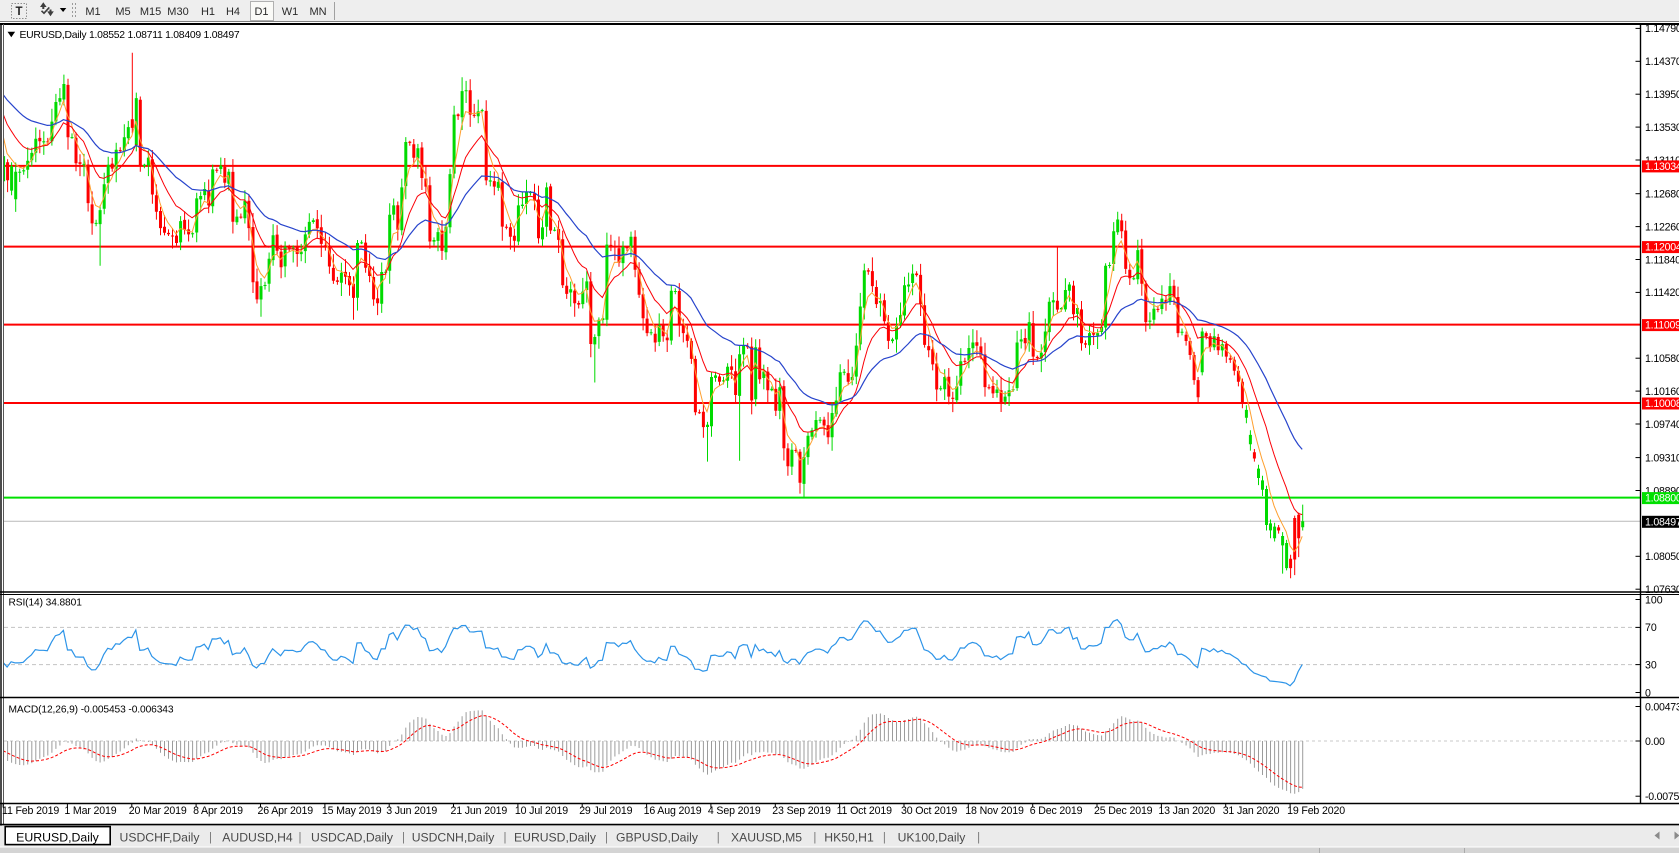 The height and width of the screenshot is (853, 1679). What do you see at coordinates (122, 12) in the screenshot?
I see `svg-text: M5` at bounding box center [122, 12].